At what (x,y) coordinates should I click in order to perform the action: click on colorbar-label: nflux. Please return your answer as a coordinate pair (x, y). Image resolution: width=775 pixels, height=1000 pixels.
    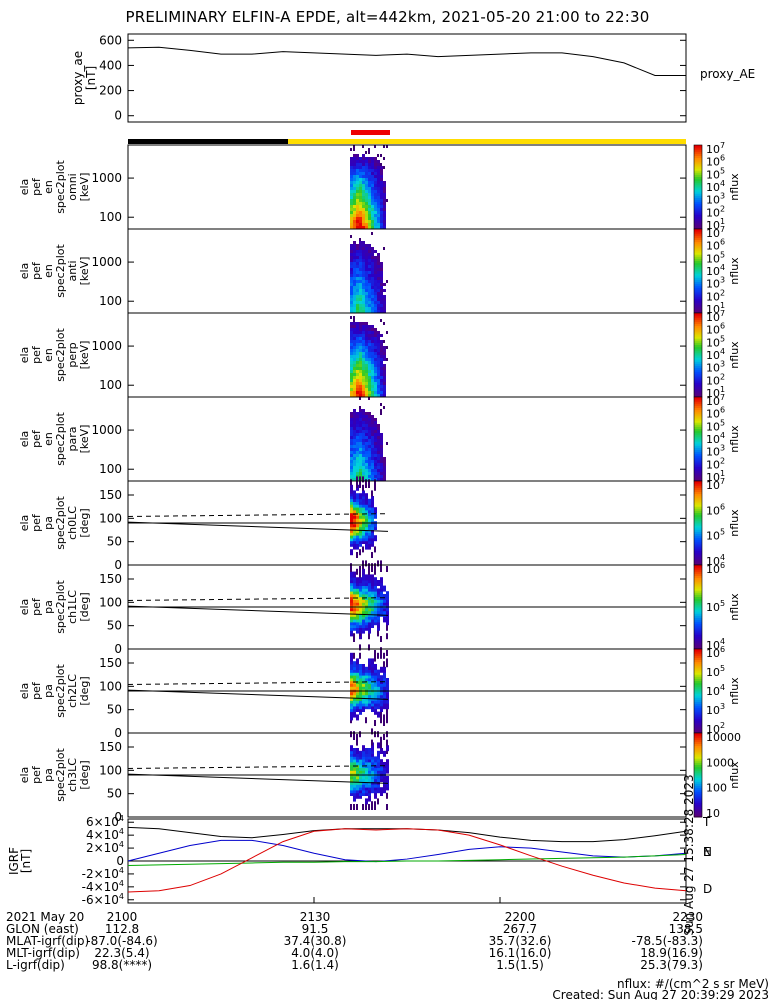
    Looking at the image, I should click on (734, 775).